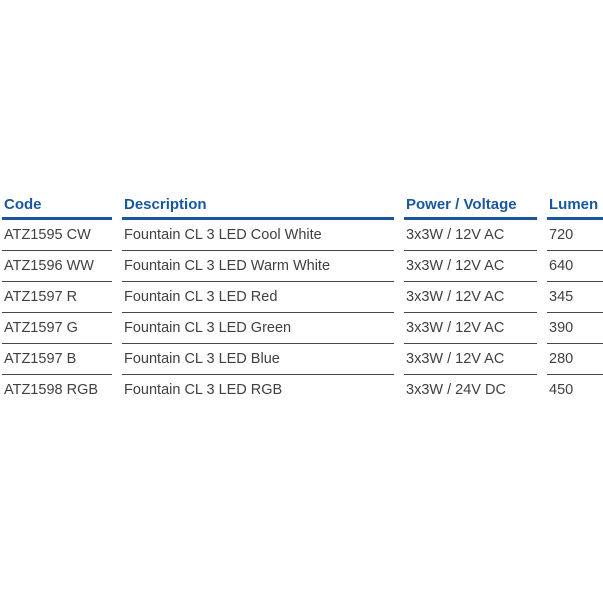  I want to click on cell-code: ATZ1597 B, so click(57, 359).